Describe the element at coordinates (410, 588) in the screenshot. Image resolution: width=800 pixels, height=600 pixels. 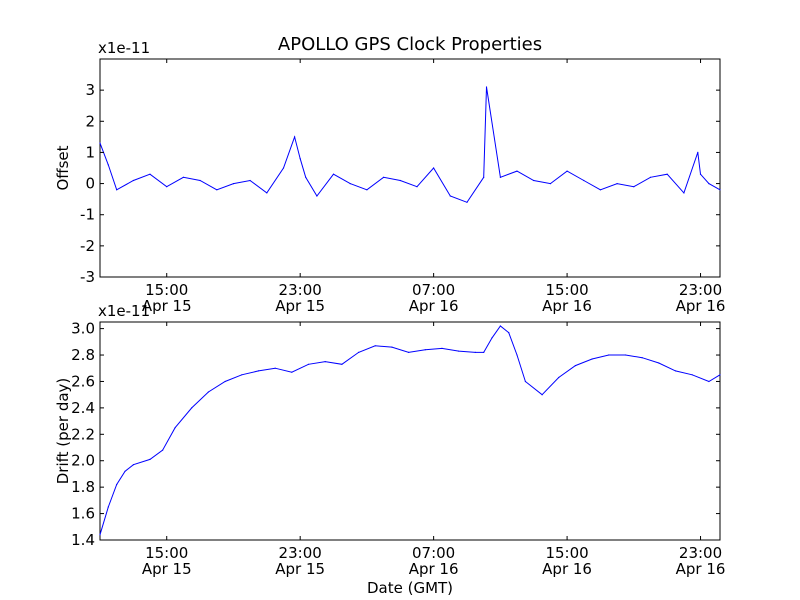
I see `x-axis-label: Date (GMT)` at that location.